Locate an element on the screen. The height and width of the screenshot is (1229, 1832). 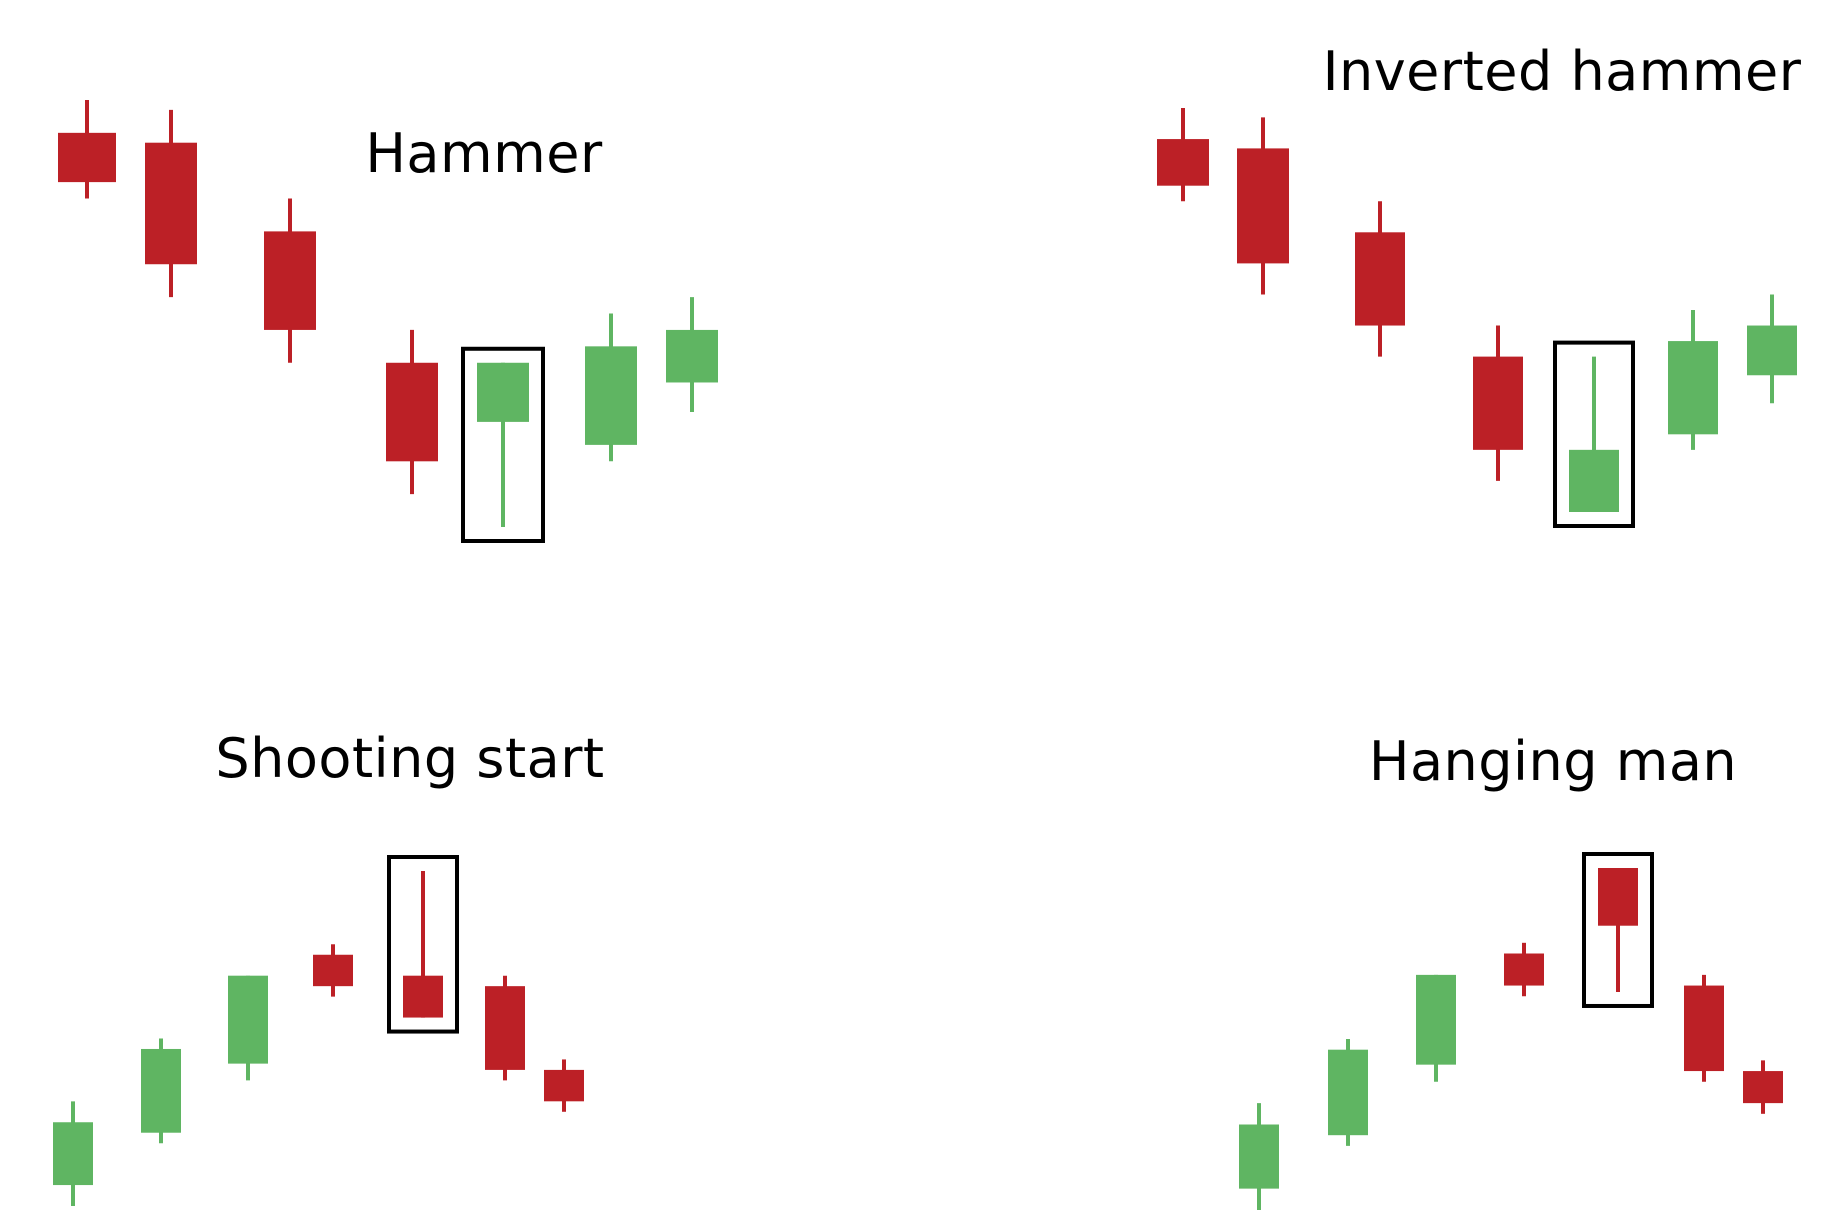
hammer-panel: Hammer is located at coordinates (388, 321).